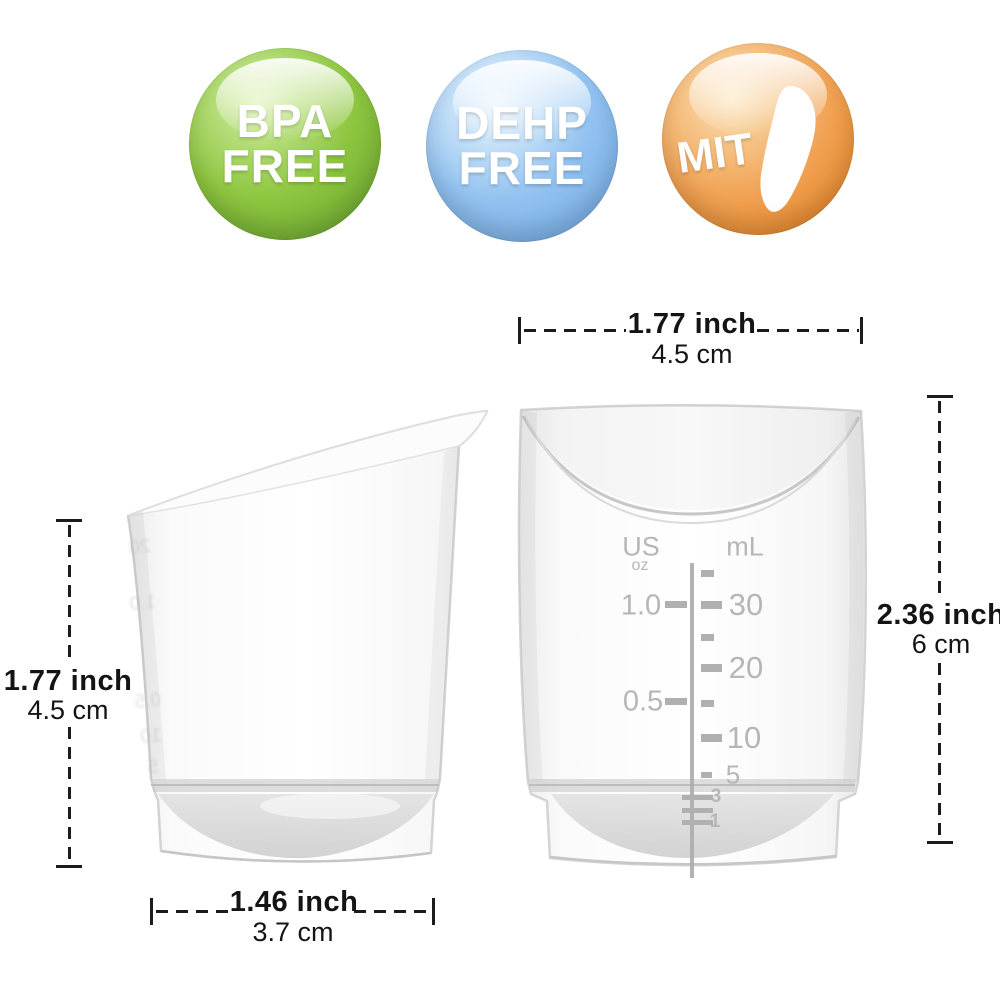 This screenshot has width=1000, height=1000. I want to click on dimension-bottom-width-inches: 1.46 inch, so click(294, 902).